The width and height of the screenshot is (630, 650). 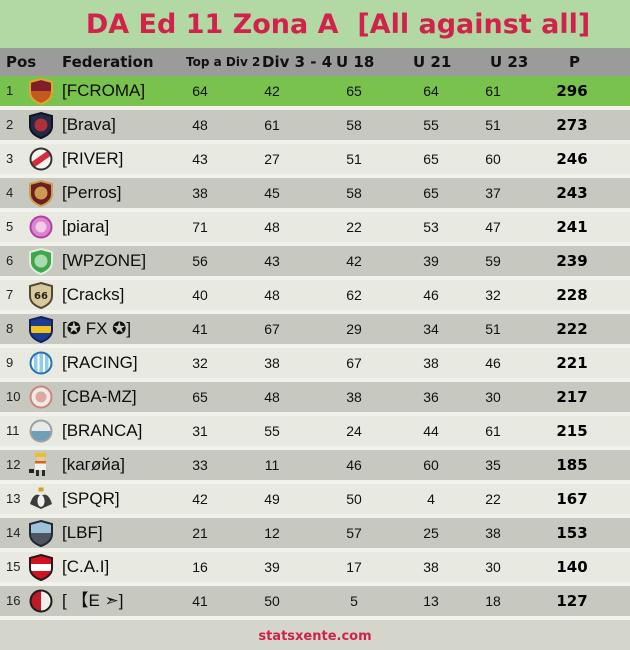 I want to click on u21-cell: 38, so click(x=431, y=567).